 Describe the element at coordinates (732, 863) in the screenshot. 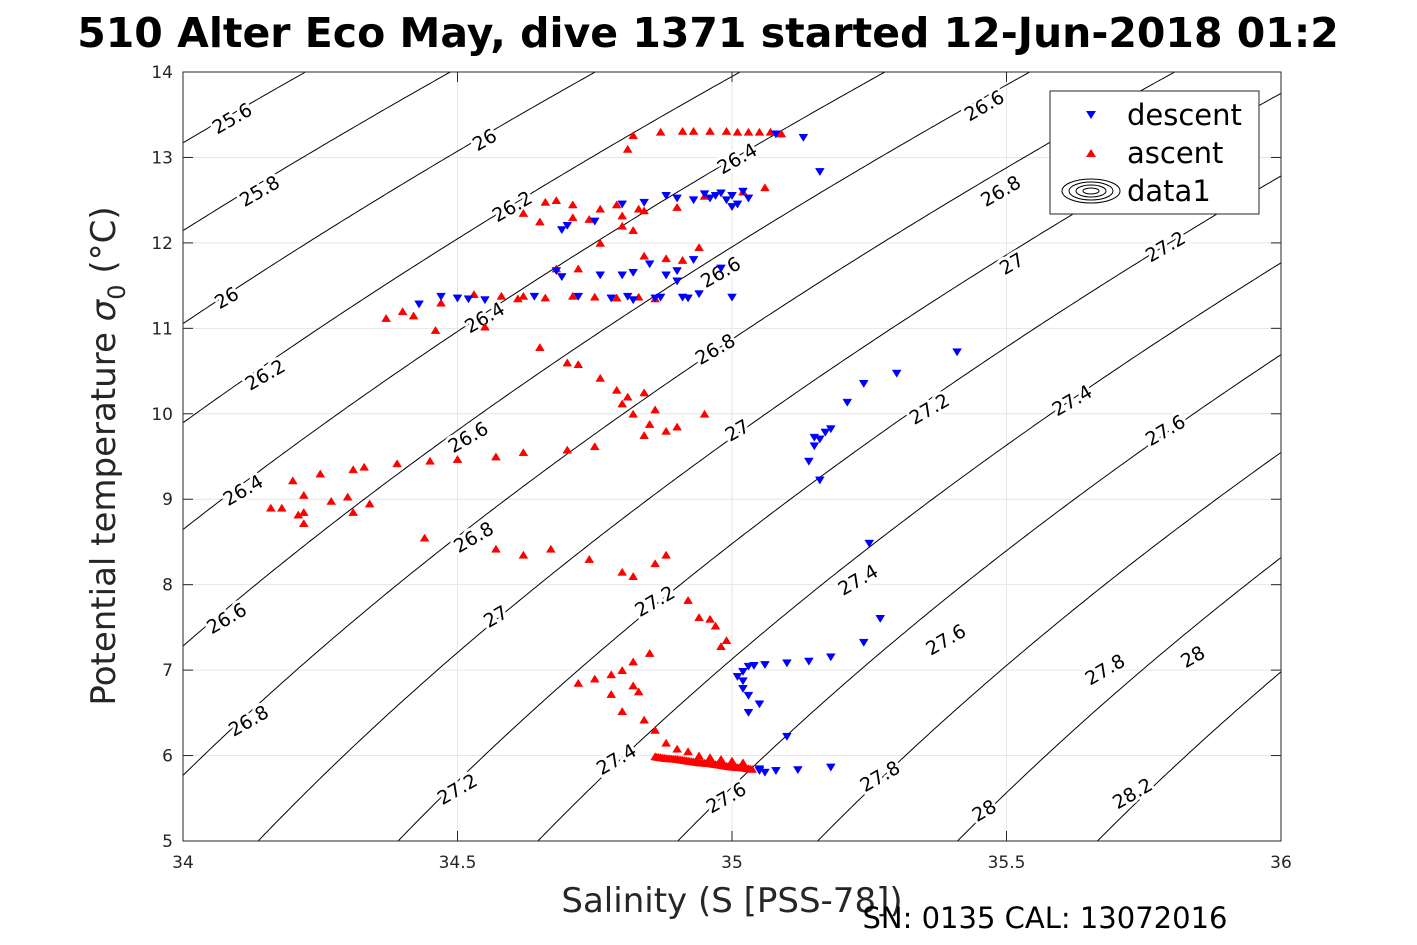

I see `x-tick-label: 35` at that location.